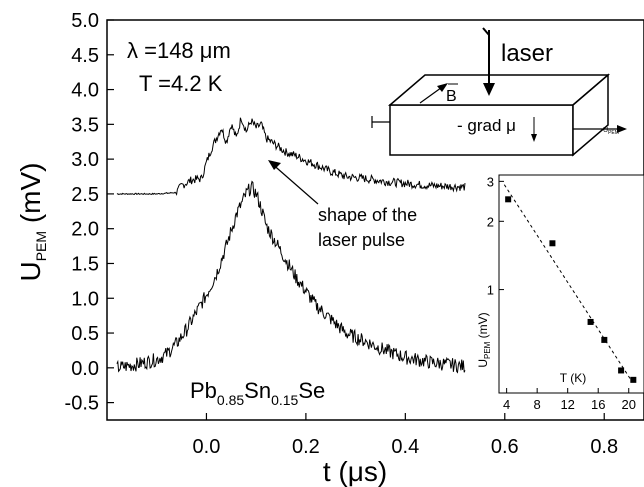  What do you see at coordinates (622, 129) in the screenshot?
I see `output-arrow-head` at bounding box center [622, 129].